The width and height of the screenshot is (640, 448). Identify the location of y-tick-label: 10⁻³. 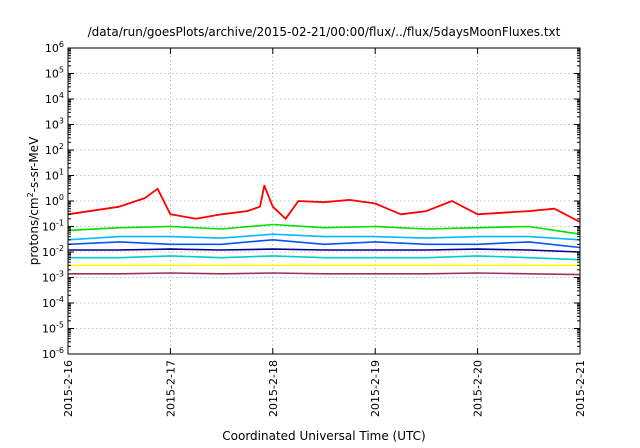
(53, 277).